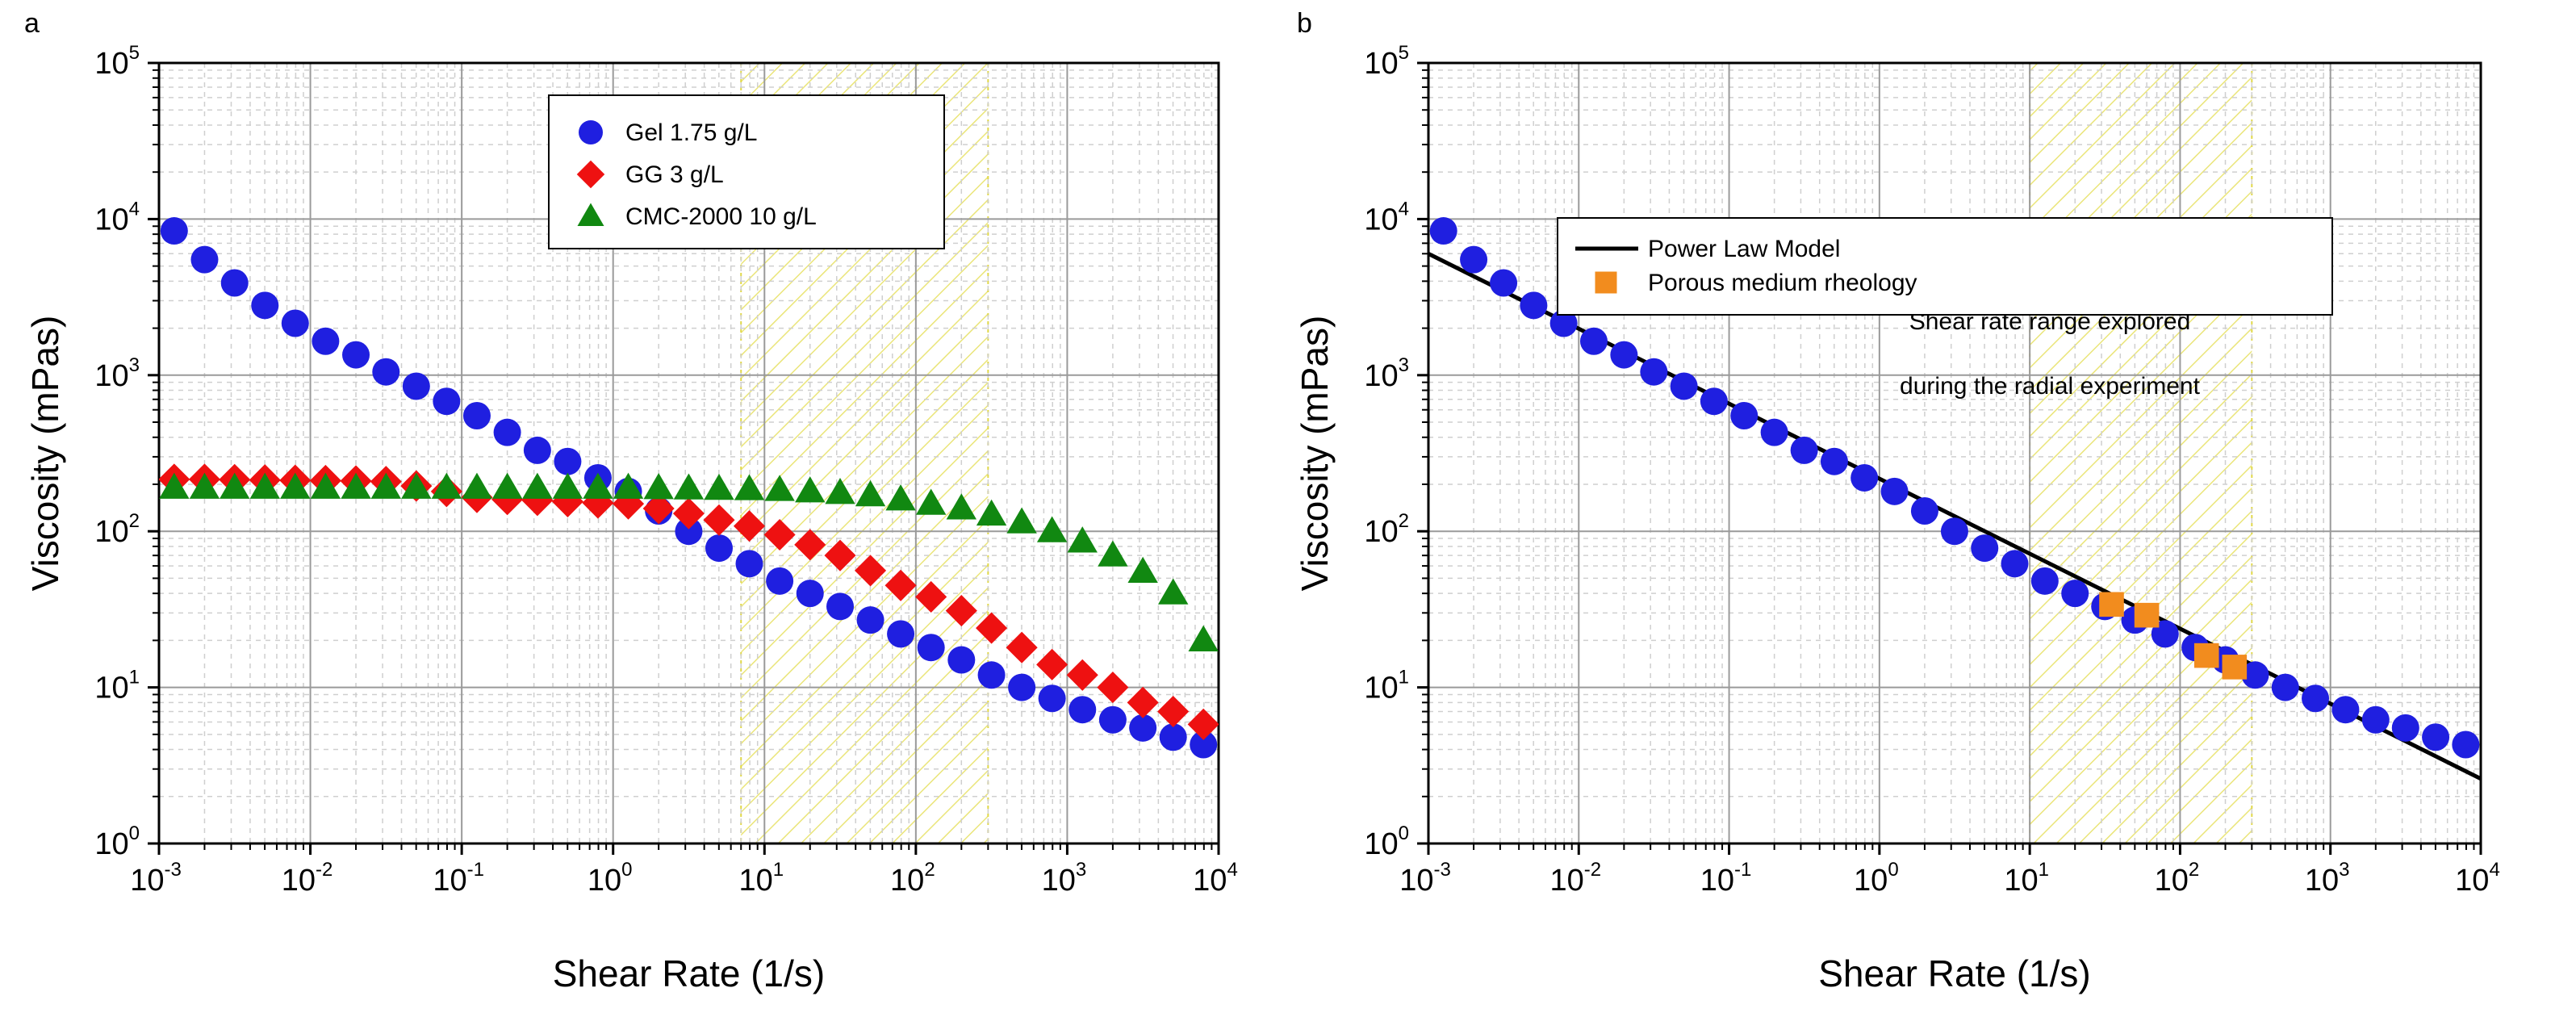 The image size is (2576, 1013). What do you see at coordinates (45, 454) in the screenshot?
I see `panel-a-y-axis-title: Viscosity (mPas)` at bounding box center [45, 454].